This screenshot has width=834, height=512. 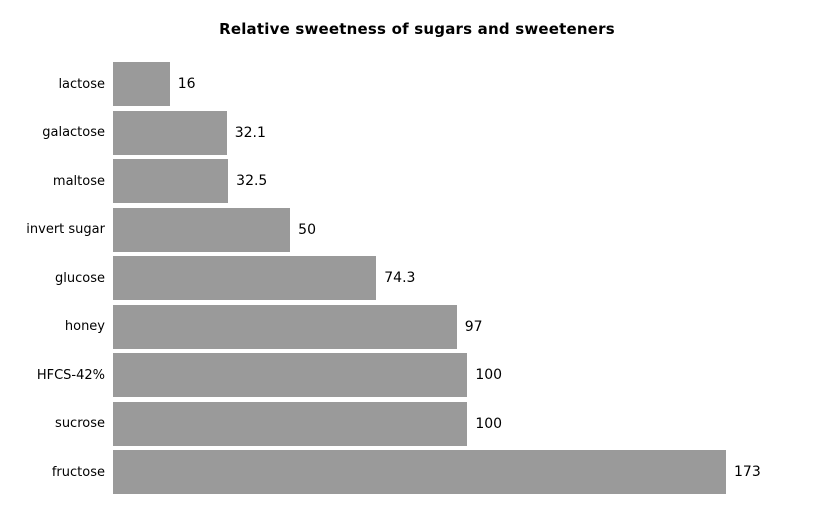 I want to click on bar-area: 173, so click(x=473, y=472).